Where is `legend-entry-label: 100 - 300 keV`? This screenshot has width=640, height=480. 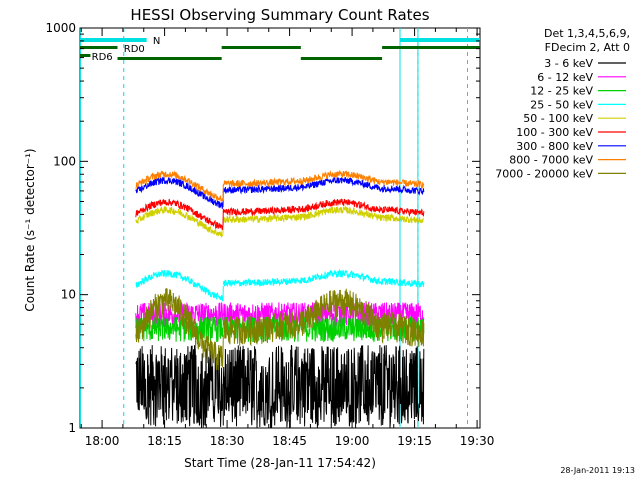
legend-entry-label: 100 - 300 keV is located at coordinates (554, 132).